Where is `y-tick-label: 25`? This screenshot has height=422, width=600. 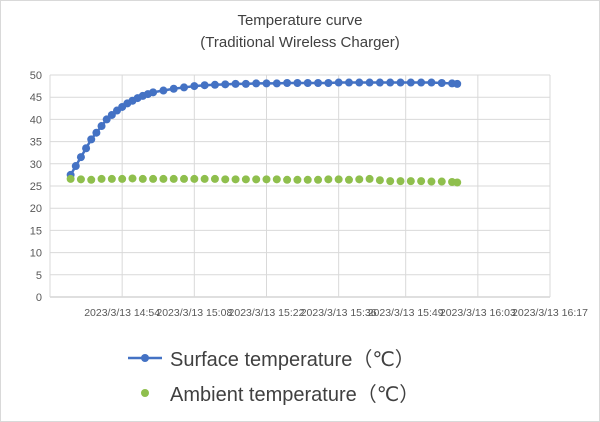
y-tick-label: 25 is located at coordinates (36, 187).